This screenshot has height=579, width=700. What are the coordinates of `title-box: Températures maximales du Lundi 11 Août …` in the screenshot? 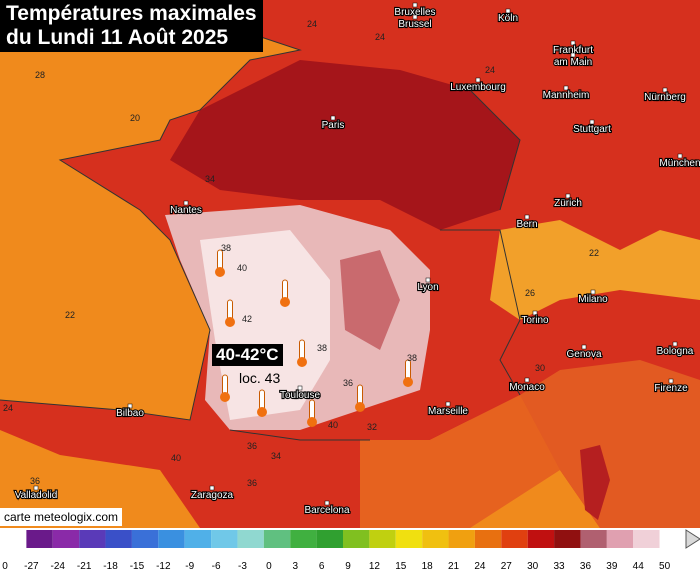 It's located at (131, 26).